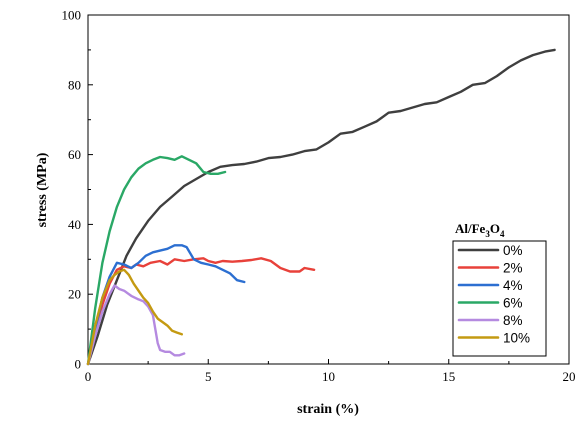  What do you see at coordinates (569, 376) in the screenshot?
I see `x-tick-label: 20` at bounding box center [569, 376].